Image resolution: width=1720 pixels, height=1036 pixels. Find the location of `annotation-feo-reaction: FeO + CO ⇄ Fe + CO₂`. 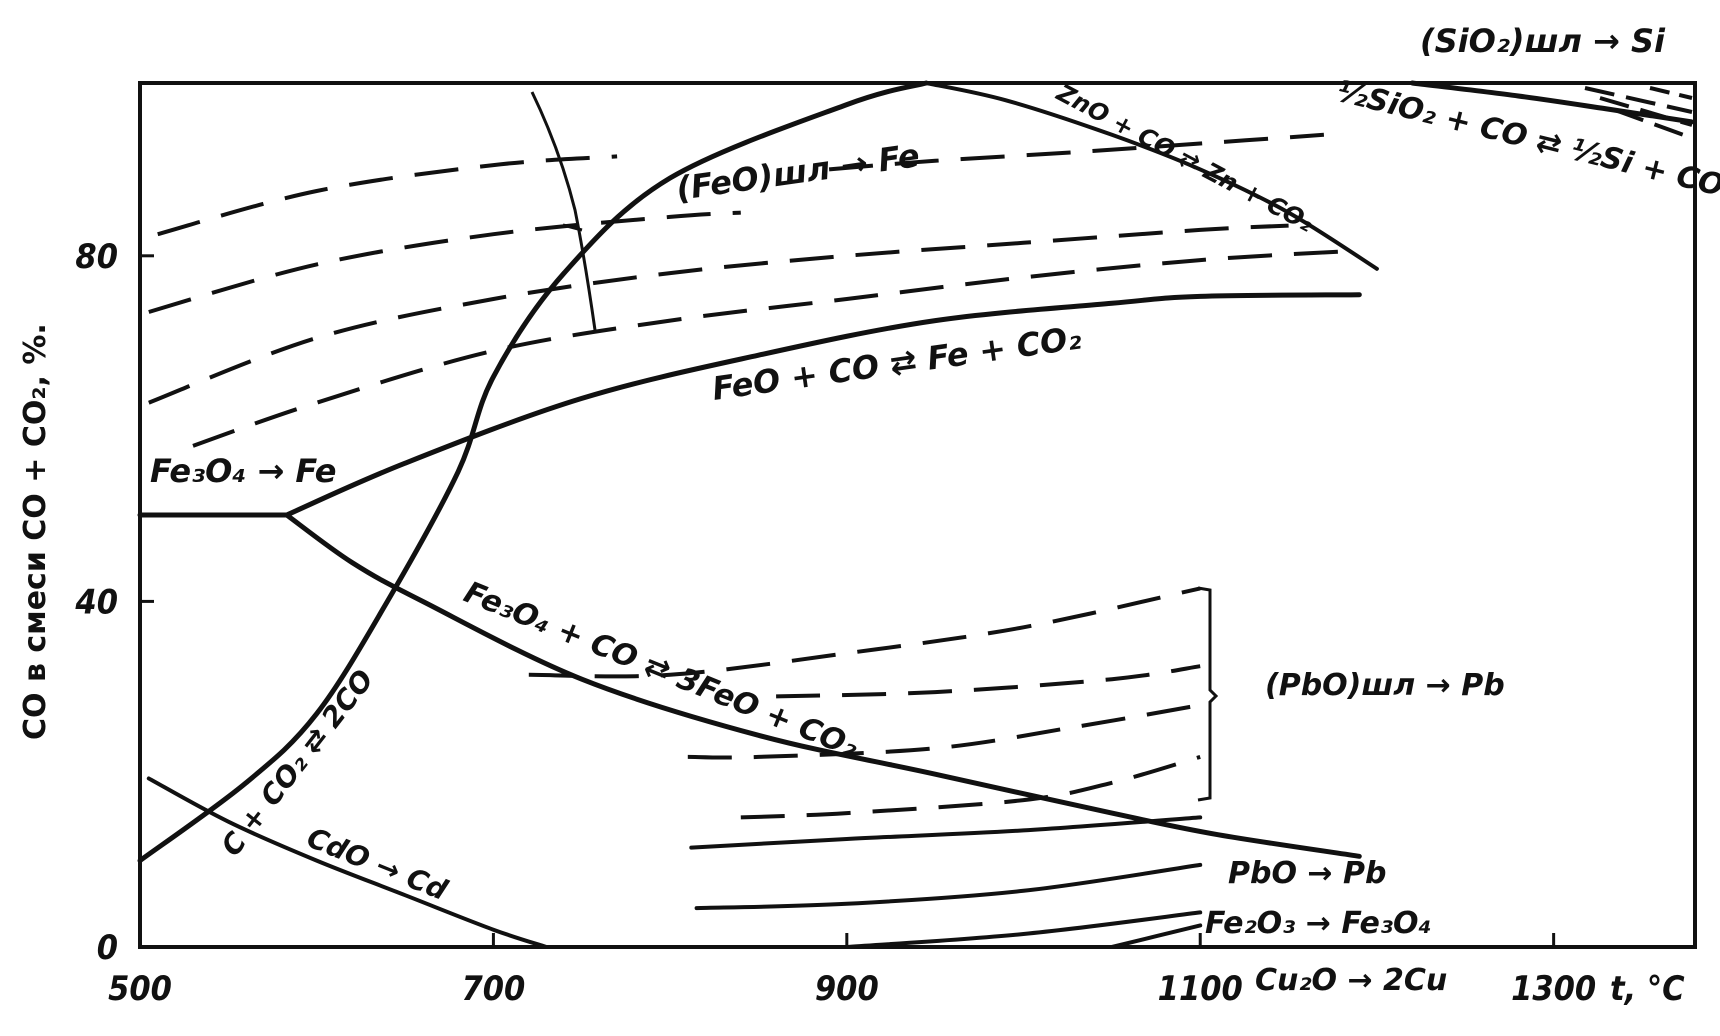

annotation-feo-reaction: FeO + CO ⇄ Fe + CO₂ is located at coordinates (897, 363).